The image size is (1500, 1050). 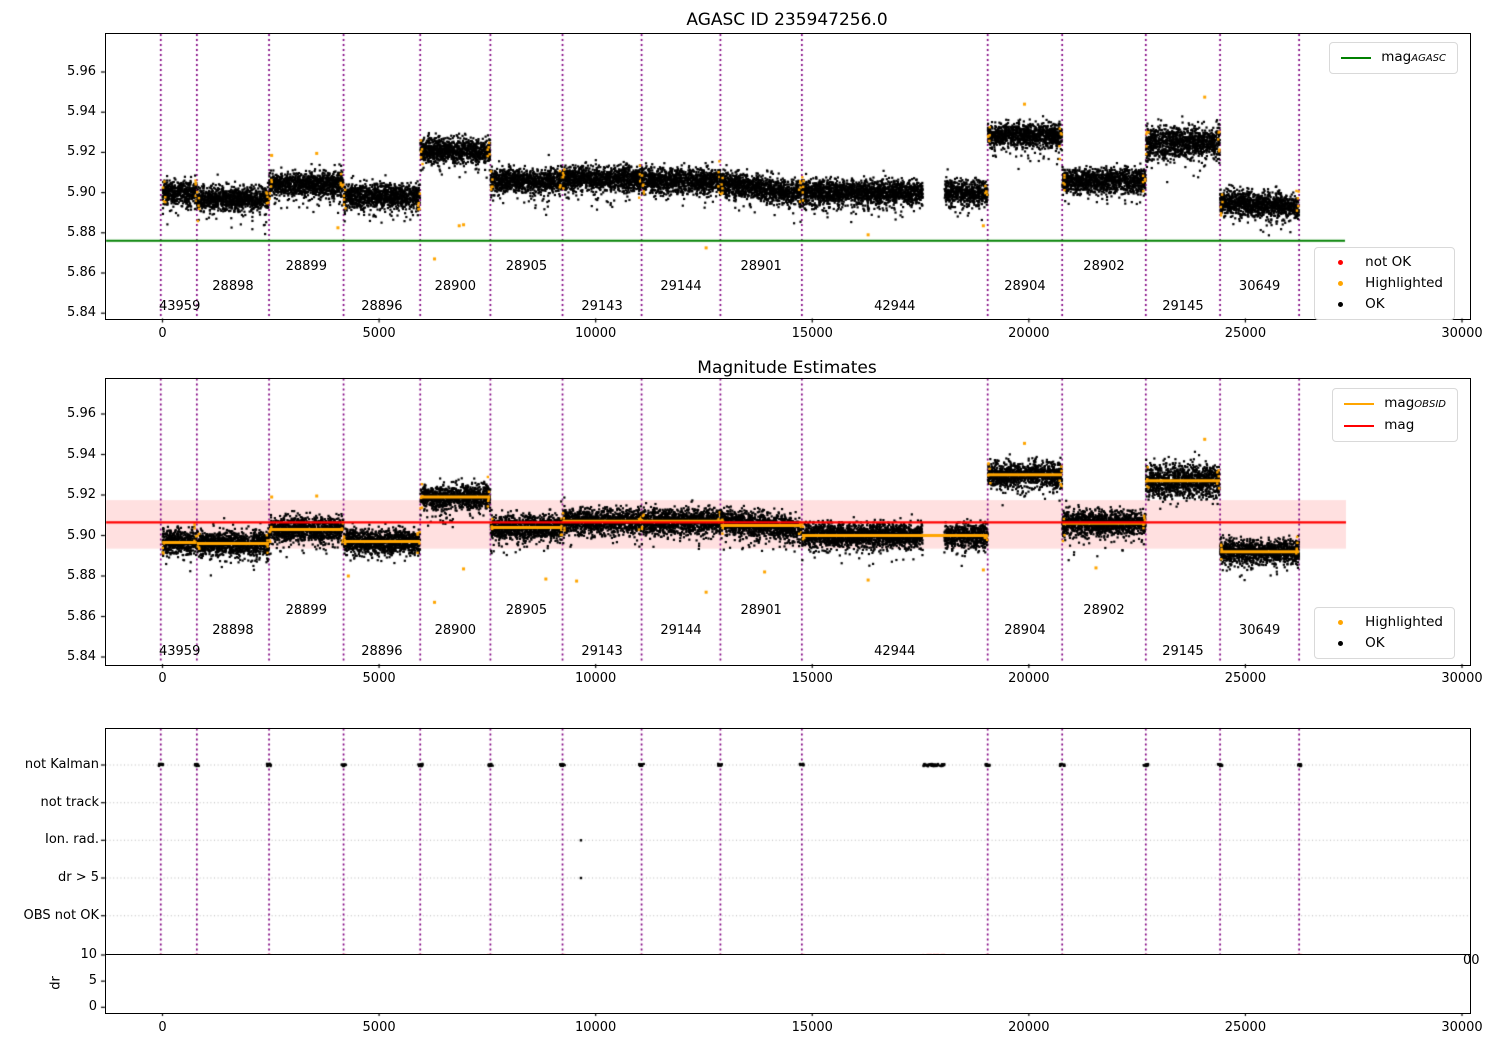 I want to click on mag-agasc-line-sample, so click(x=1356, y=58).